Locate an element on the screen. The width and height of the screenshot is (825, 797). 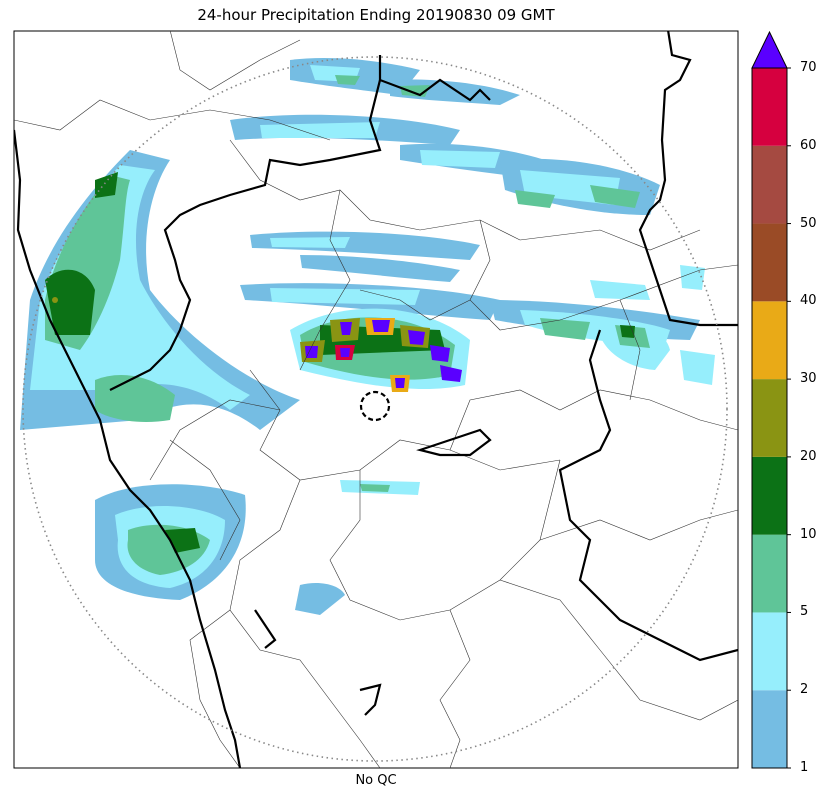
colorbar-tick-label: 1 is located at coordinates (804, 767).